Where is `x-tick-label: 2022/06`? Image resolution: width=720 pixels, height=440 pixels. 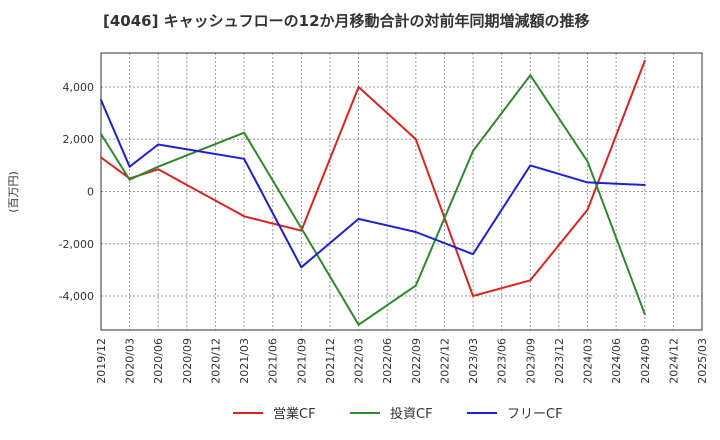 x-tick-label: 2022/06 is located at coordinates (387, 361).